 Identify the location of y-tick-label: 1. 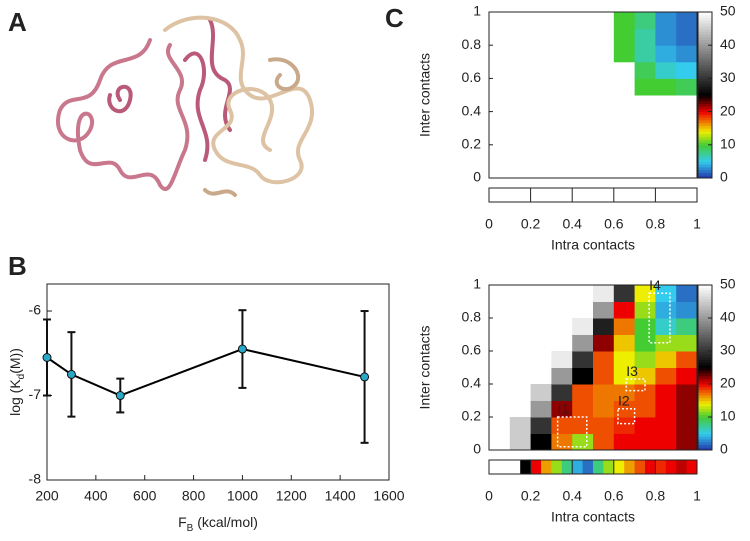
(477, 284).